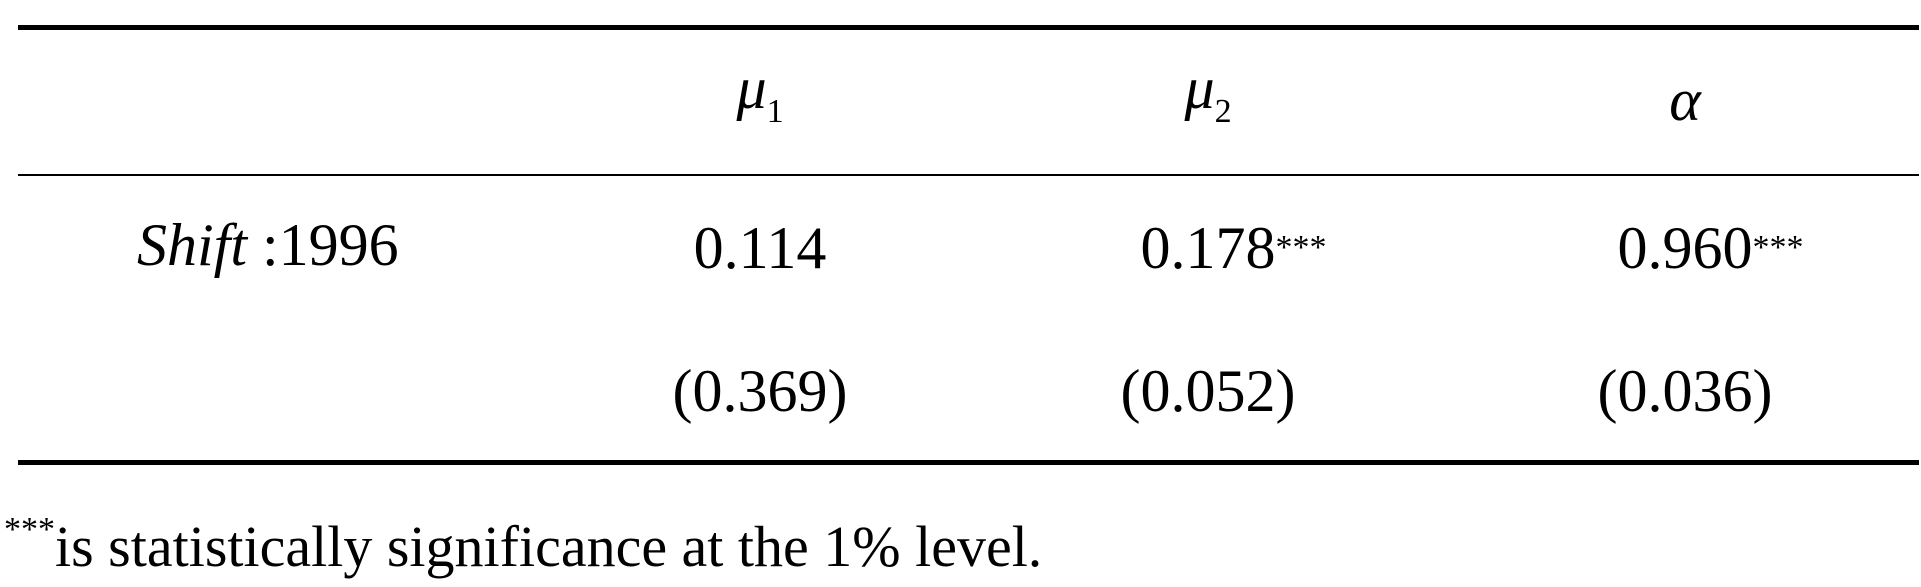 Image resolution: width=1921 pixels, height=587 pixels. Describe the element at coordinates (968, 175) in the screenshot. I see `header-rule` at that location.